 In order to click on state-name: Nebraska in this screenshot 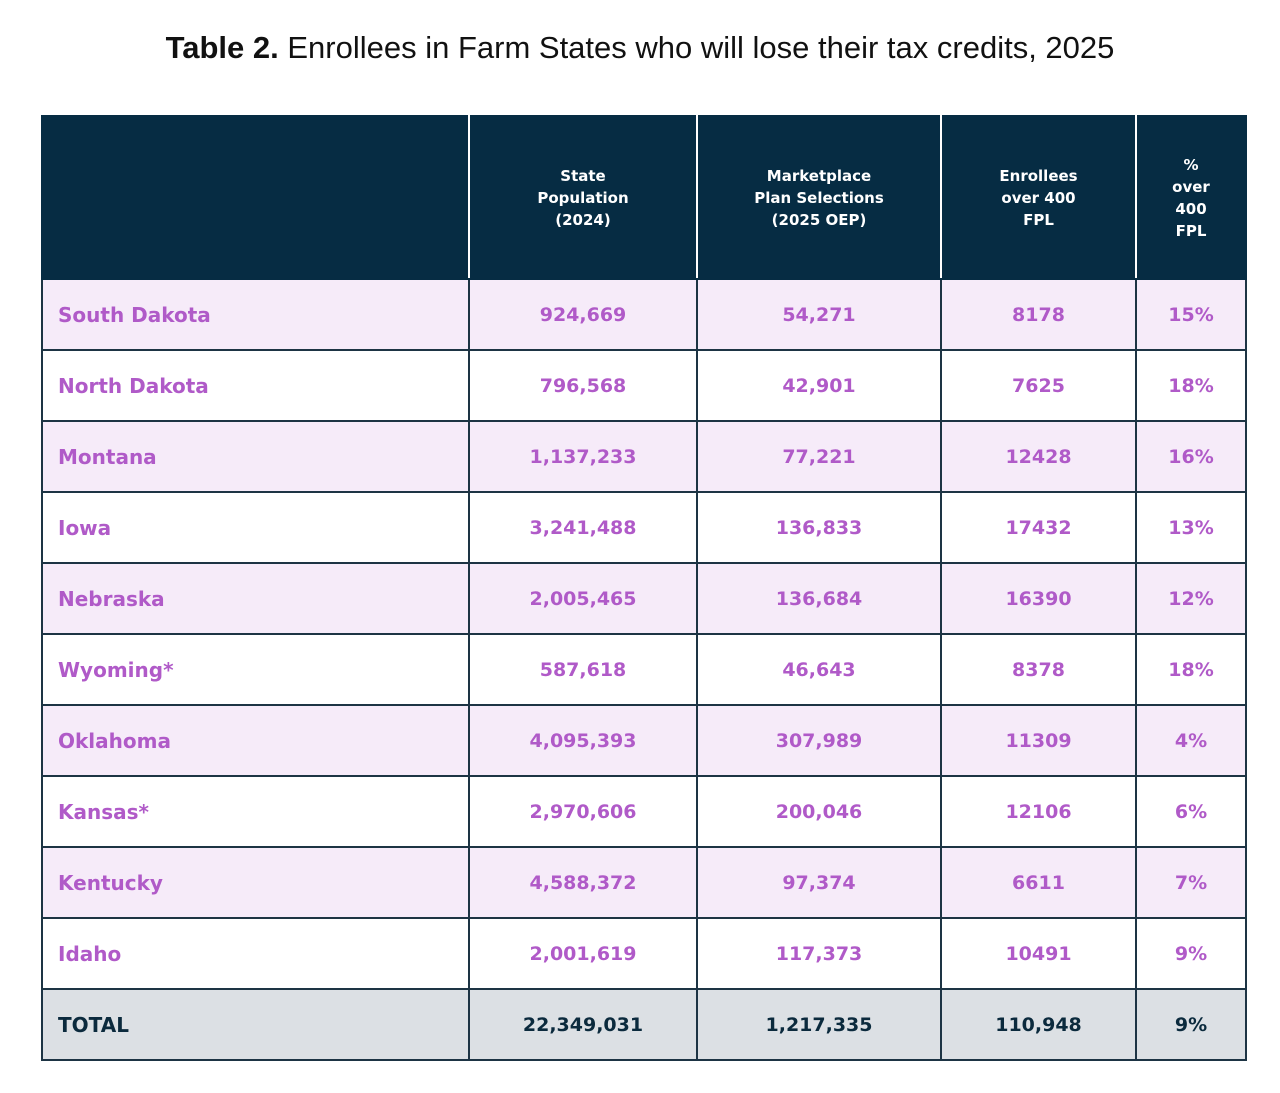, I will do `click(255, 598)`.